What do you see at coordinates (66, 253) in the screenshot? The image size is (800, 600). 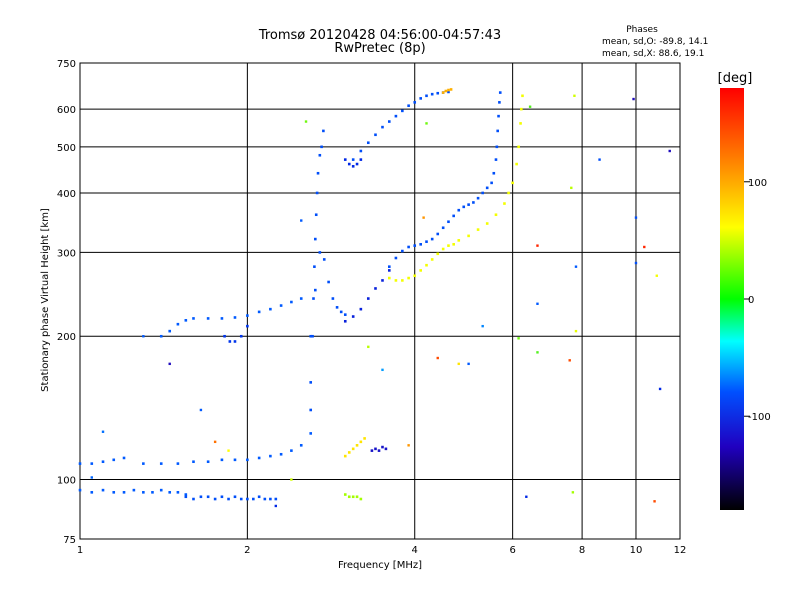 I see `y-tick-label: 300` at bounding box center [66, 253].